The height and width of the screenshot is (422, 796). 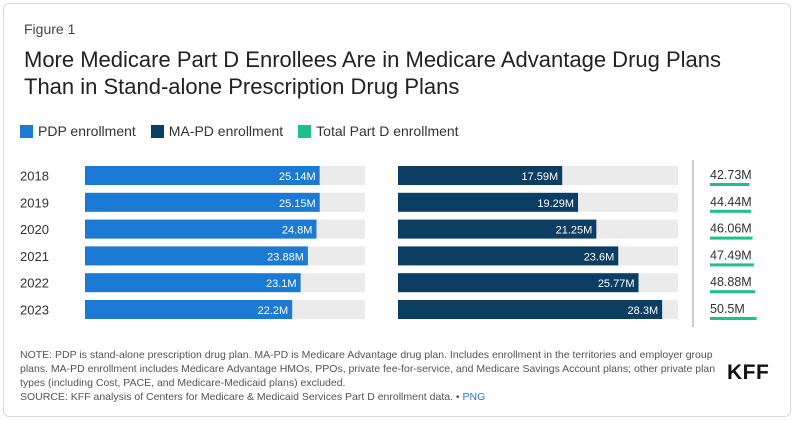 I want to click on total-bar-2023, so click(x=733, y=318).